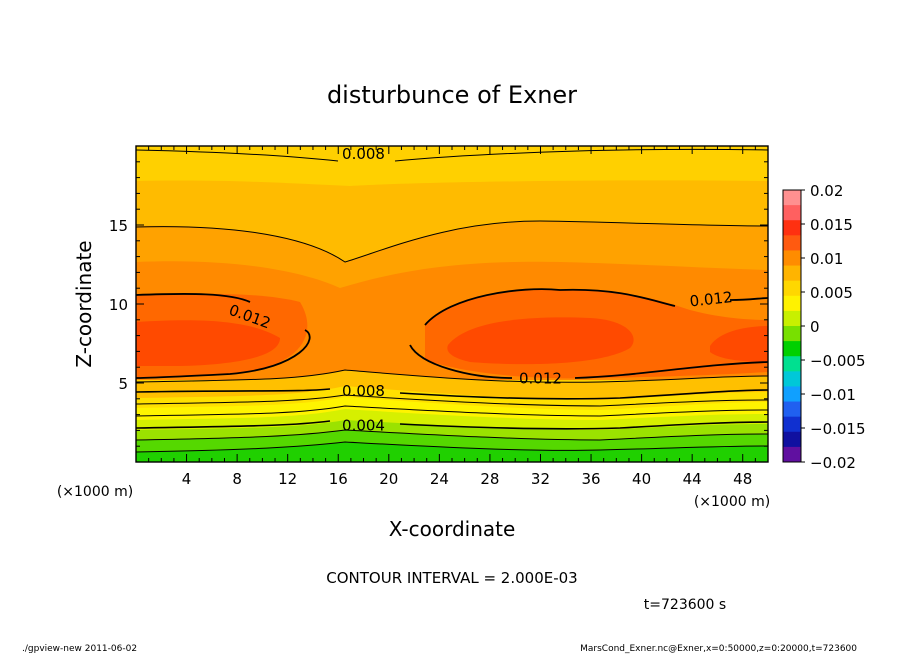 Image resolution: width=904 pixels, height=654 pixels. I want to click on colorbar-tick-label: −0.02, so click(833, 463).